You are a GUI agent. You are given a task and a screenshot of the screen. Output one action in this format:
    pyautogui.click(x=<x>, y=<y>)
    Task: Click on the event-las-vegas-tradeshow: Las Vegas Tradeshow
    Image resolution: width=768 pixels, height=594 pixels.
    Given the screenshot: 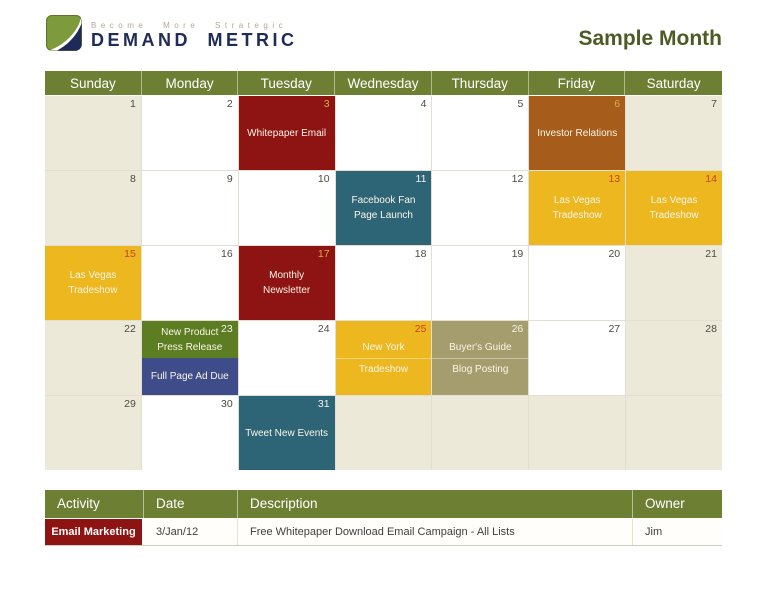 What is the action you would take?
    pyautogui.click(x=93, y=283)
    